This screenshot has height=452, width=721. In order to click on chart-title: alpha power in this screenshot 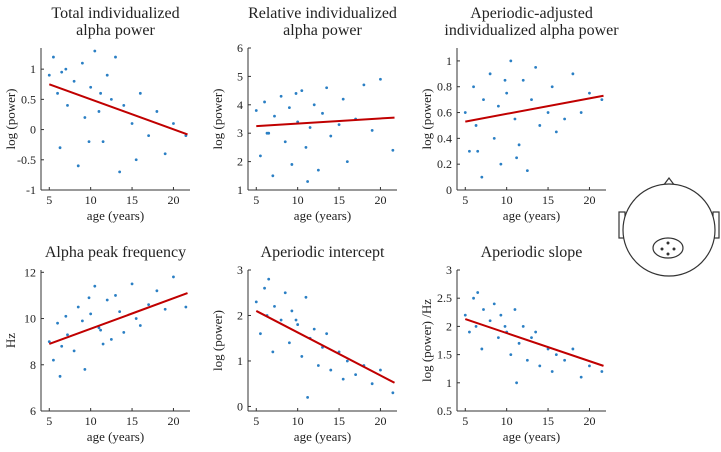, I will do `click(115, 30)`.